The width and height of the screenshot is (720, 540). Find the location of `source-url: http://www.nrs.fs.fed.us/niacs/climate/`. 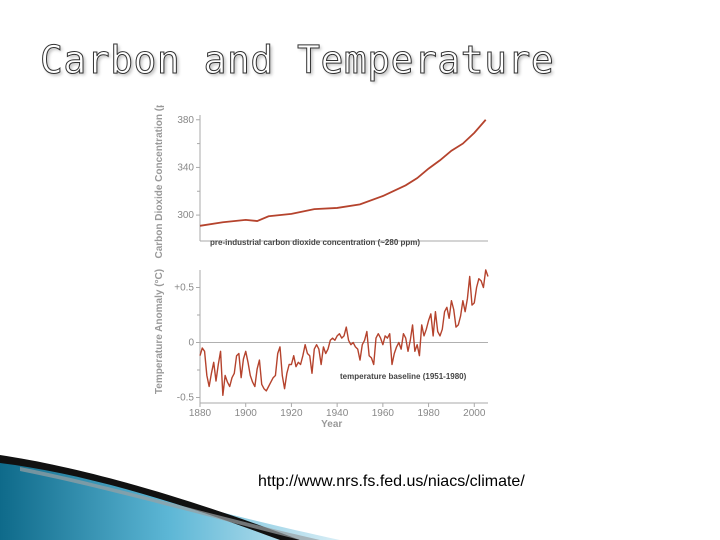

source-url: http://www.nrs.fs.fed.us/niacs/climate/ is located at coordinates (391, 481).